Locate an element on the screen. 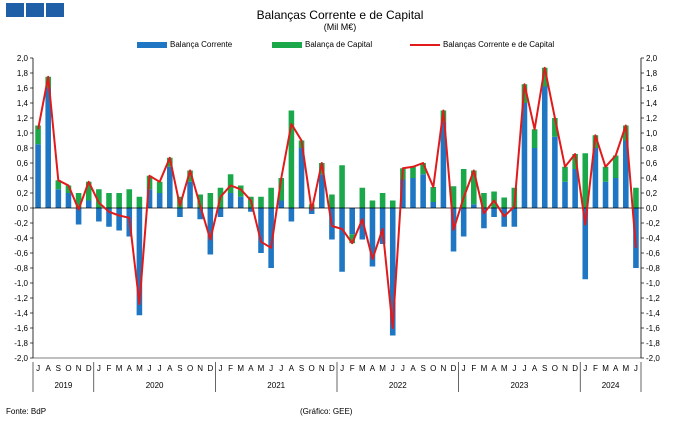 The image size is (680, 422). y-tick-label-right: 0,0 is located at coordinates (652, 208).